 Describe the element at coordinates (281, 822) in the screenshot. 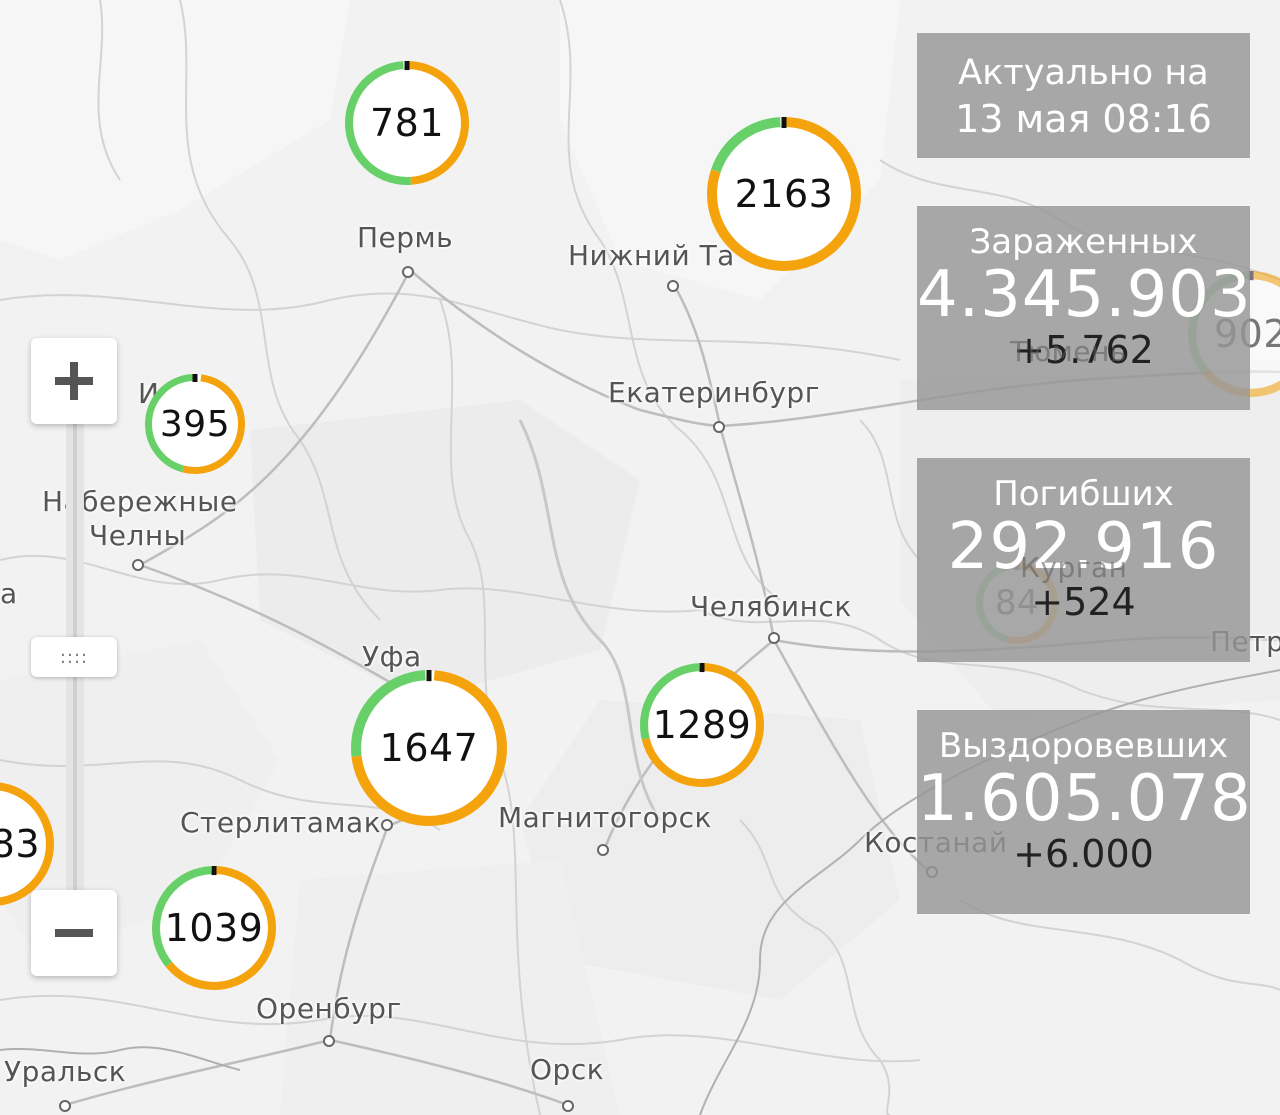

I see `city-label-sterlitamak: Стерлитамак` at that location.